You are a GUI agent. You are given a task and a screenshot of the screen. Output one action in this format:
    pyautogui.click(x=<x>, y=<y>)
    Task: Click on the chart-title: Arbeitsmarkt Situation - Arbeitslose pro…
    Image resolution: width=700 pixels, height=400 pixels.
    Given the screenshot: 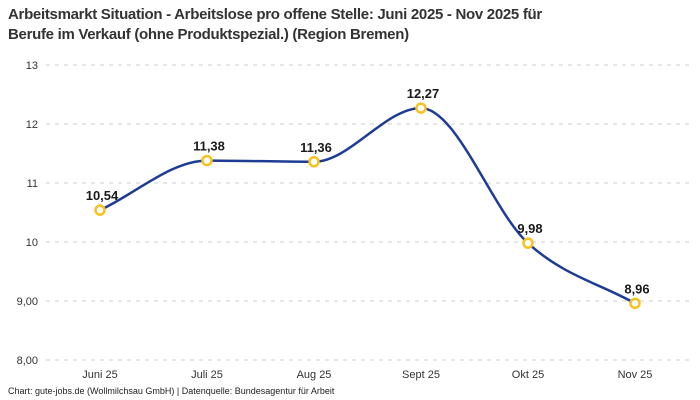 What is the action you would take?
    pyautogui.click(x=275, y=25)
    